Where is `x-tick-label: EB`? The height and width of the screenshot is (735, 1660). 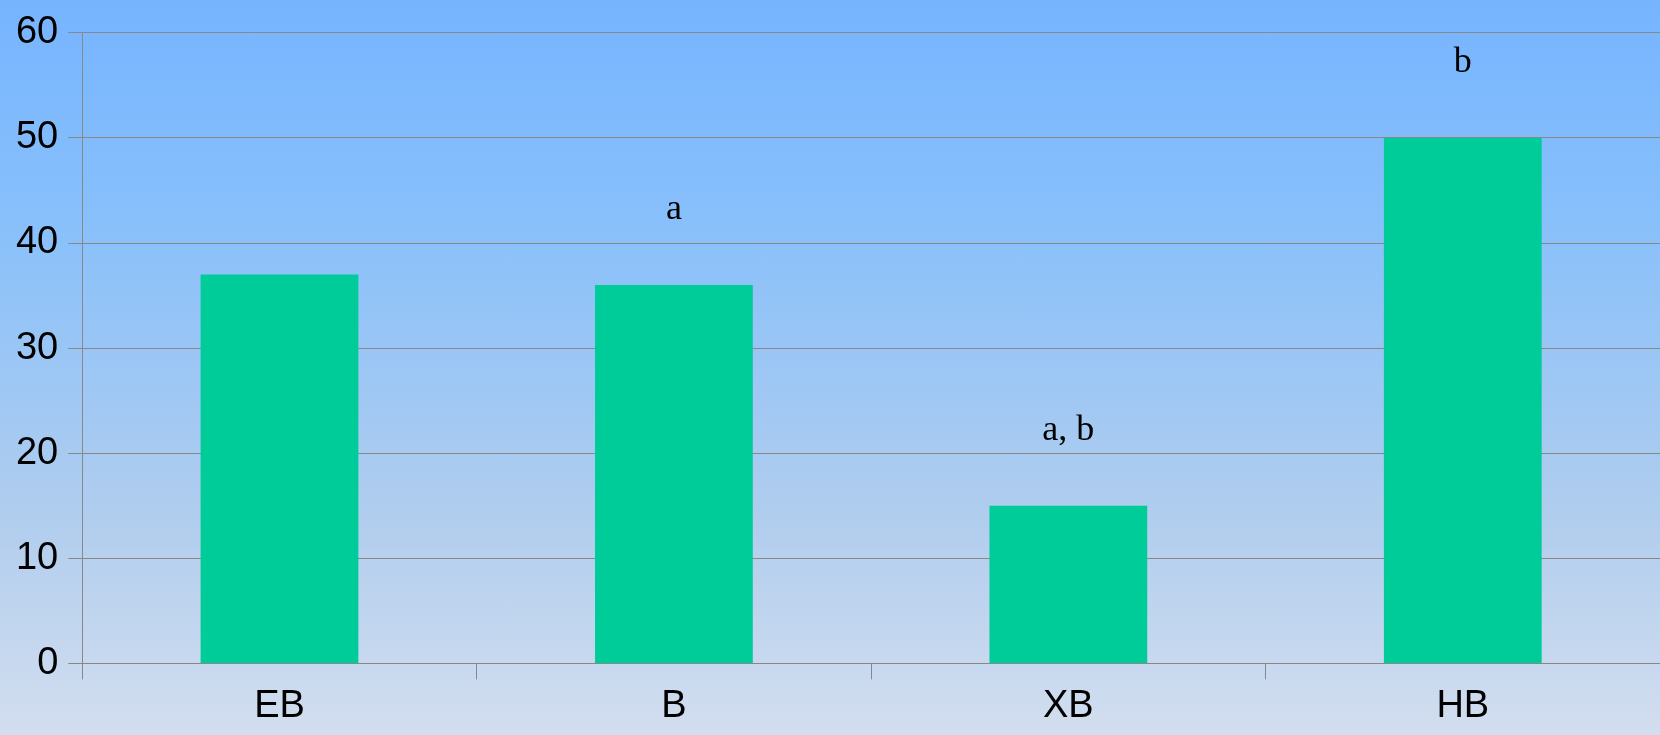
x-tick-label: EB is located at coordinates (279, 703).